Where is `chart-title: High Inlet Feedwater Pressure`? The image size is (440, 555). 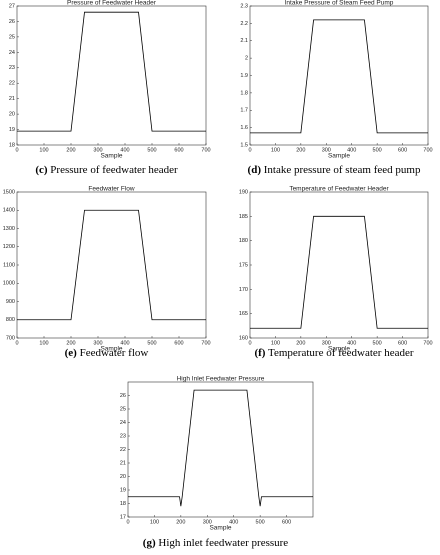
chart-title: High Inlet Feedwater Pressure is located at coordinates (221, 379).